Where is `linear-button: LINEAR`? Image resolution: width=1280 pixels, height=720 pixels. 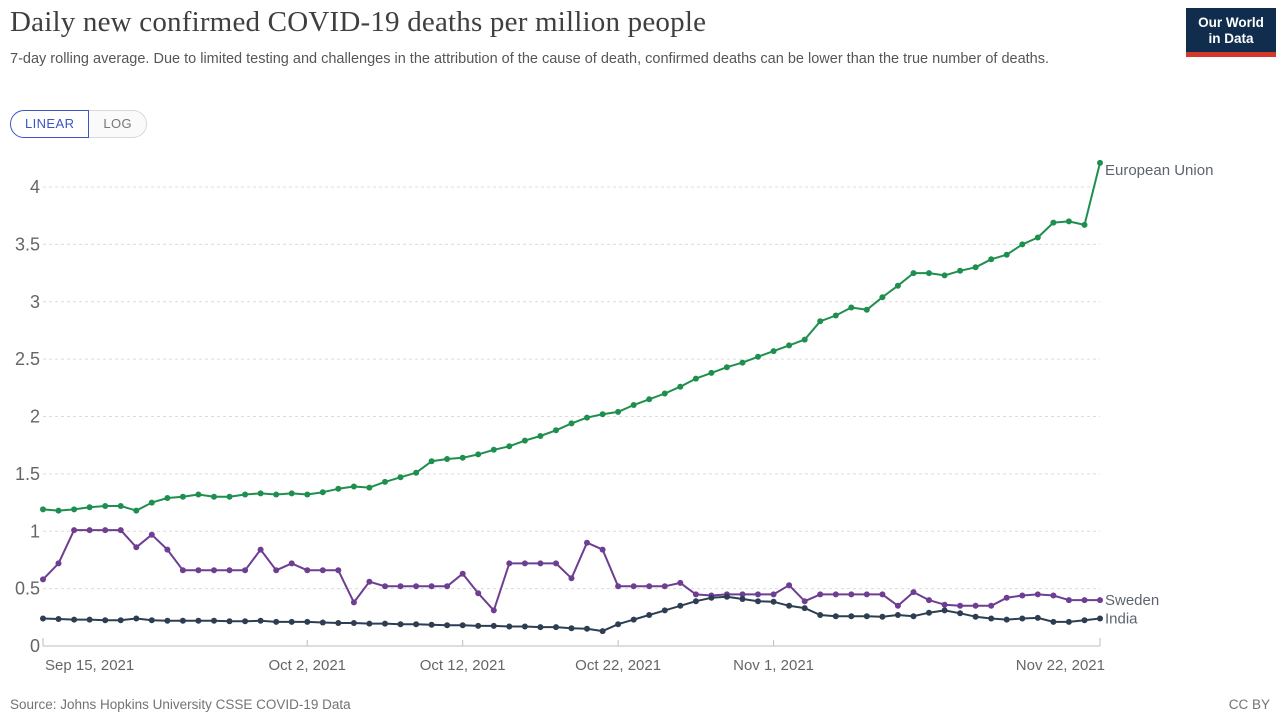
linear-button: LINEAR is located at coordinates (50, 124).